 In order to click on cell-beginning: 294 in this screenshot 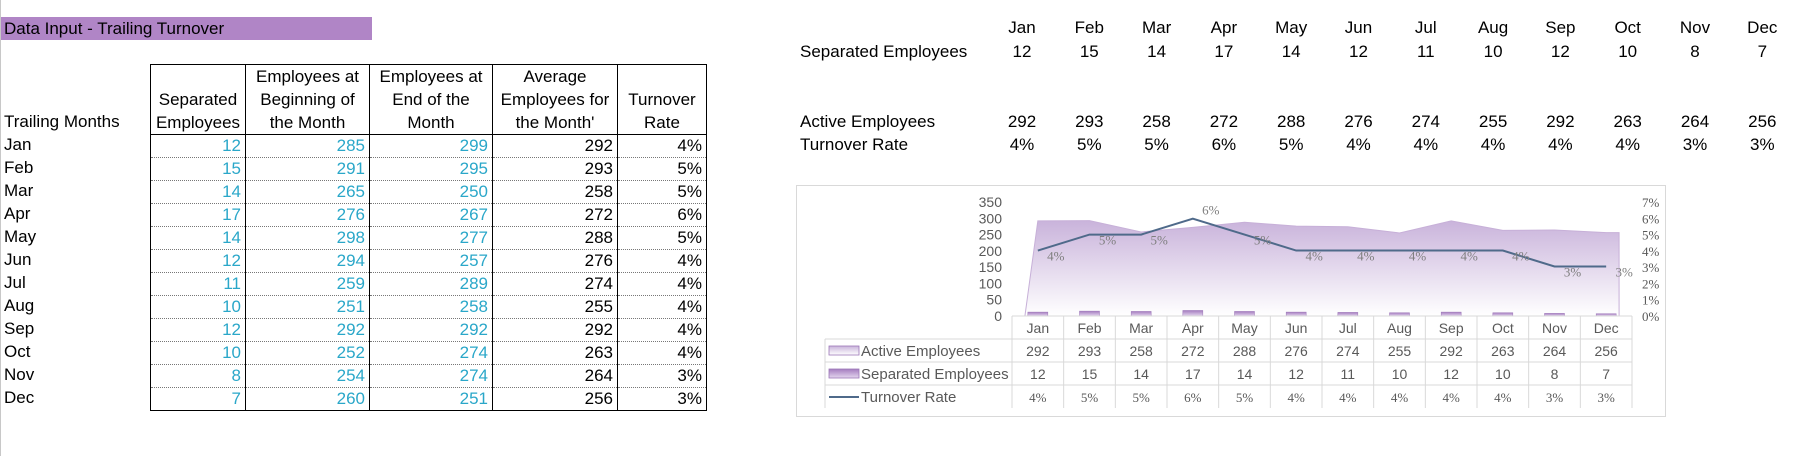, I will do `click(307, 261)`.